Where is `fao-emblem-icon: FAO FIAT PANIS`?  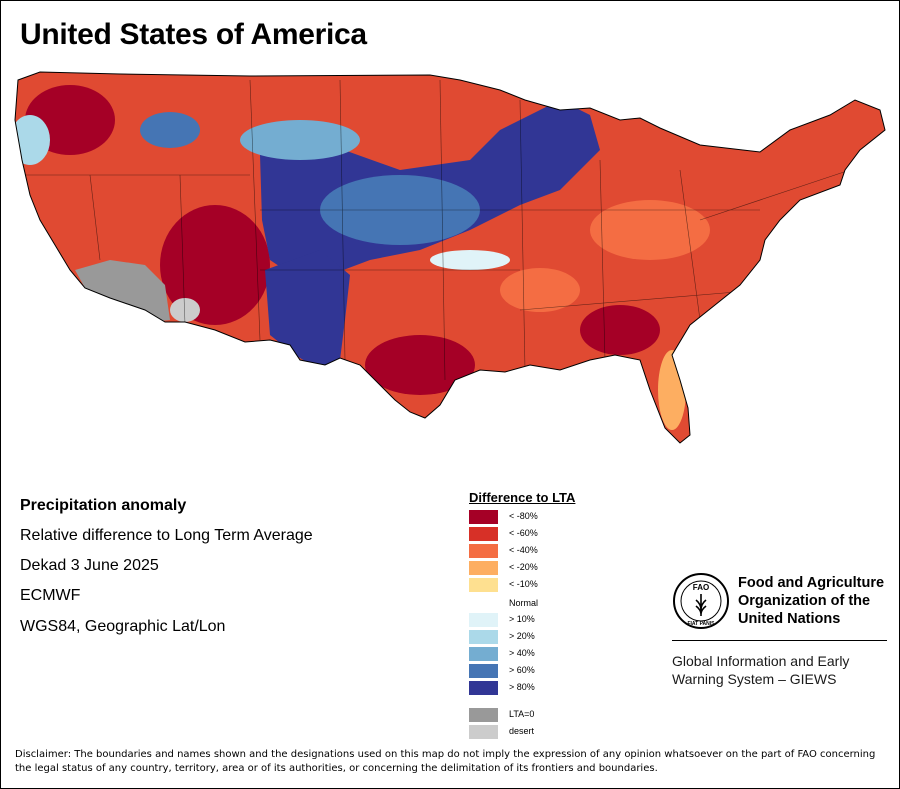
fao-emblem-icon: FAO FIAT PANIS is located at coordinates (701, 601).